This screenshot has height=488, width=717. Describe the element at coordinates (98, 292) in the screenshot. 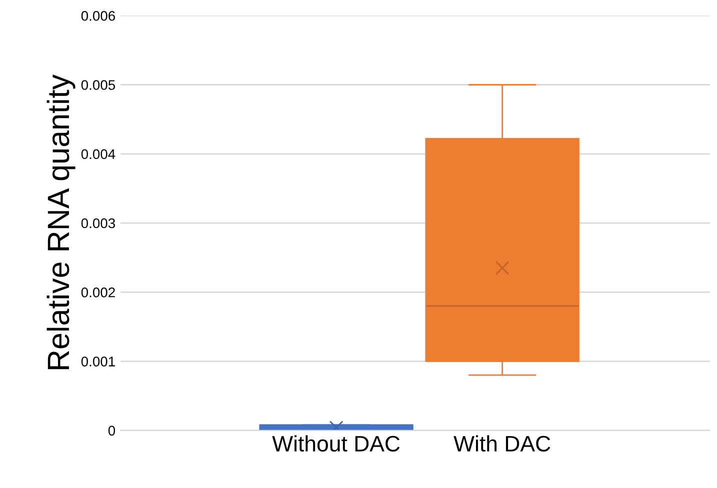

I see `y-tick-label: 0.002` at that location.